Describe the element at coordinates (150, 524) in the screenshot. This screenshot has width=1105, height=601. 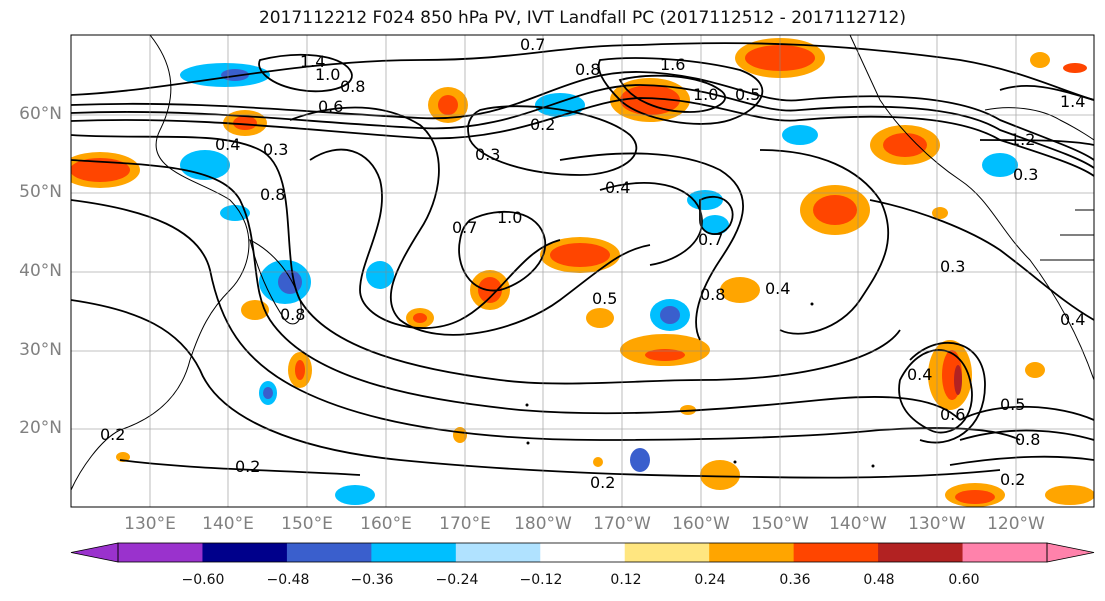
I see `lon-label: 130°E` at that location.